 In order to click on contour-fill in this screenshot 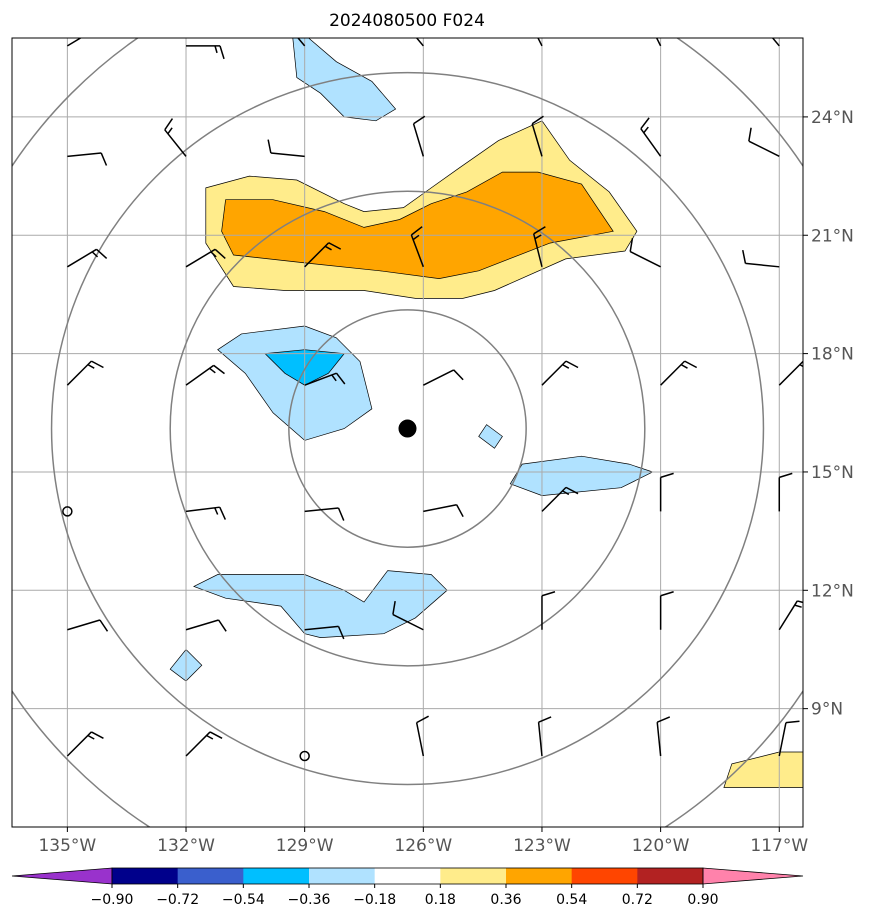, I will do `click(294, 383)`.